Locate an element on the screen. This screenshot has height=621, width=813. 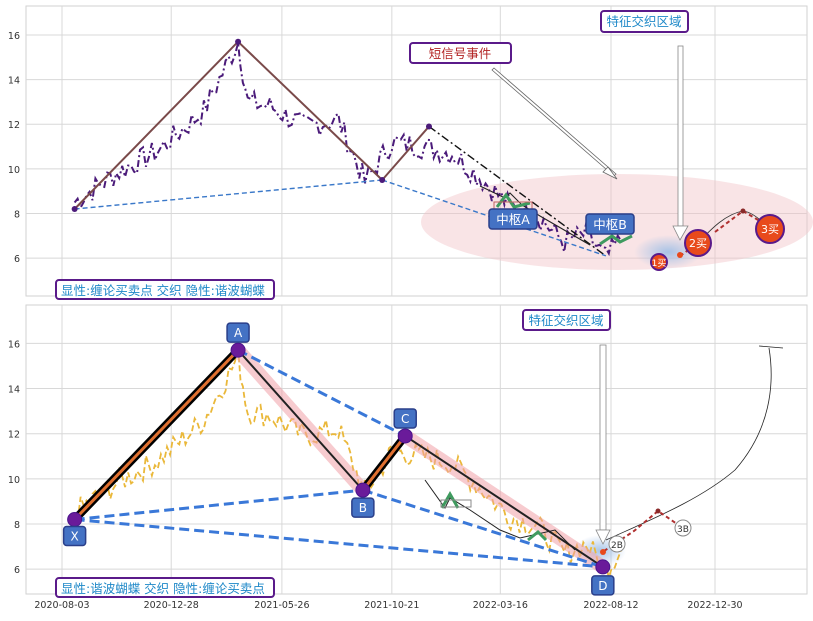
harmonic-point-x is located at coordinates (75, 519).